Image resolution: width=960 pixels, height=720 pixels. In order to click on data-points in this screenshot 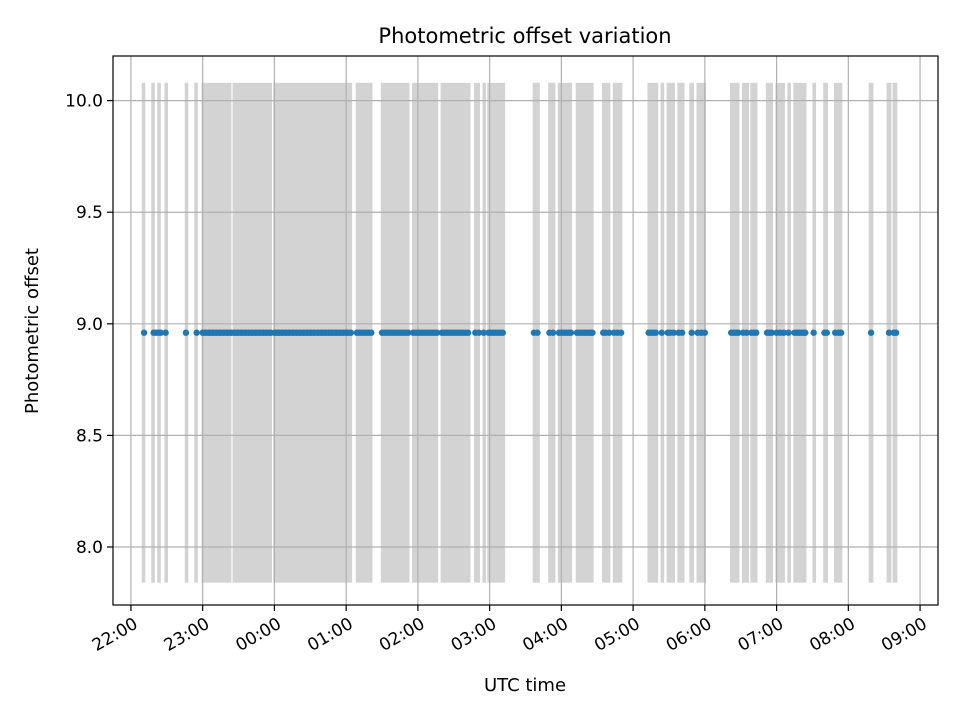, I will do `click(520, 332)`.